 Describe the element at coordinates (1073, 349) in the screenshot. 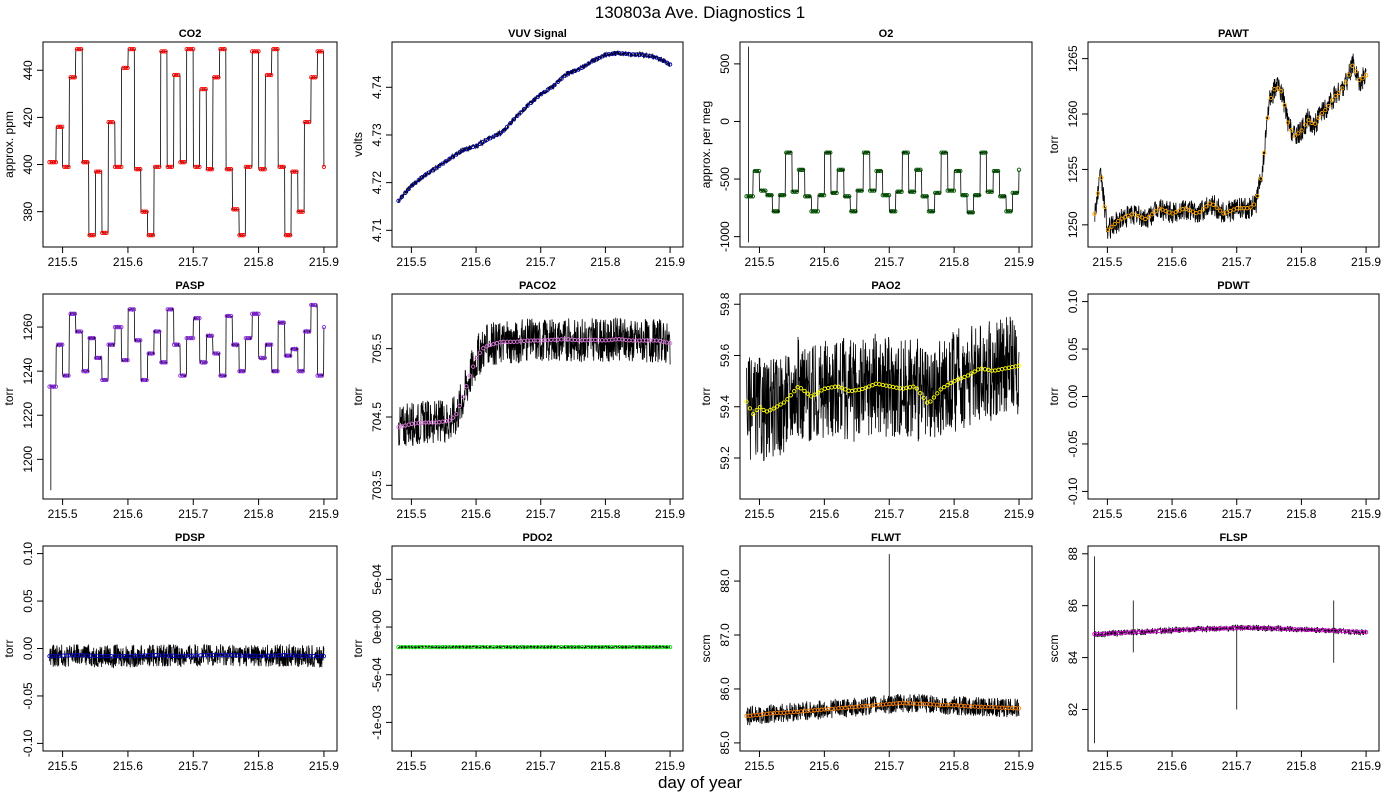

I see `y-tick-label: 0.05` at that location.